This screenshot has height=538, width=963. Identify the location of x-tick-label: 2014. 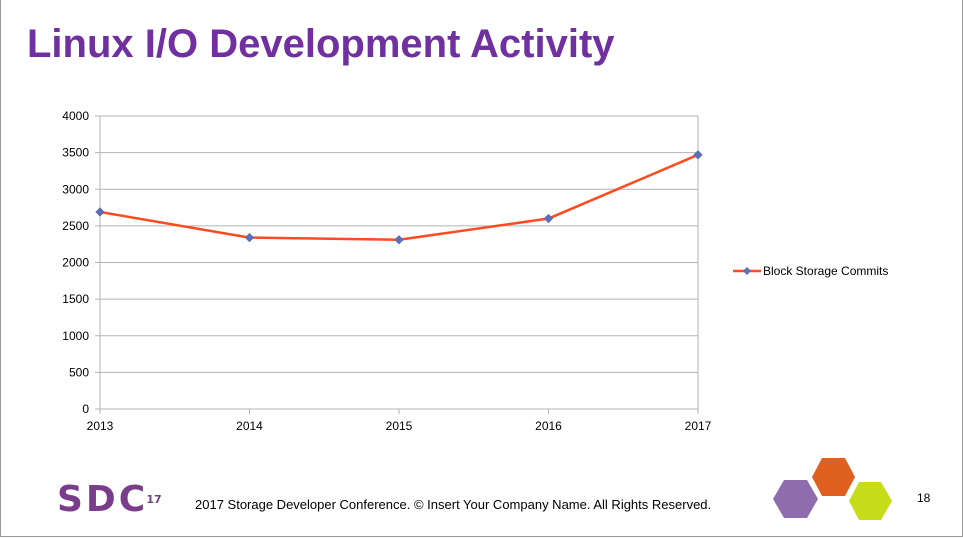
(249, 426).